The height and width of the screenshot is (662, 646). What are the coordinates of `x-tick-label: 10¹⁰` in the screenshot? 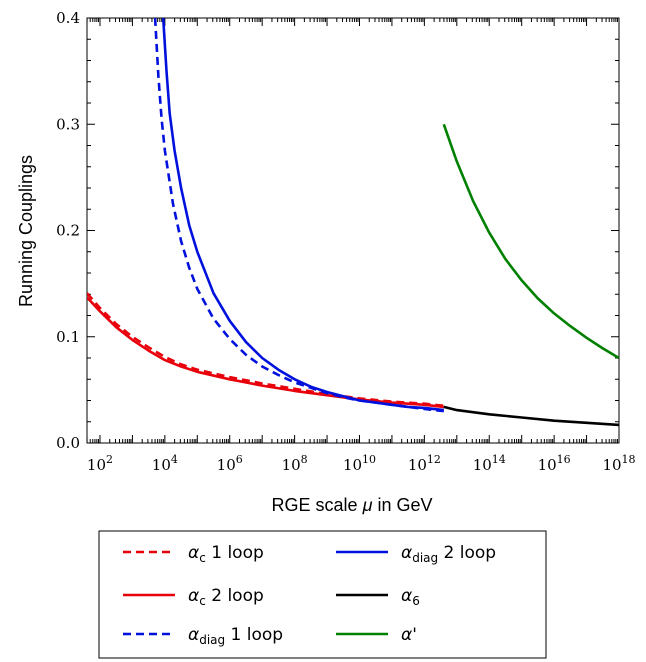 It's located at (359, 463).